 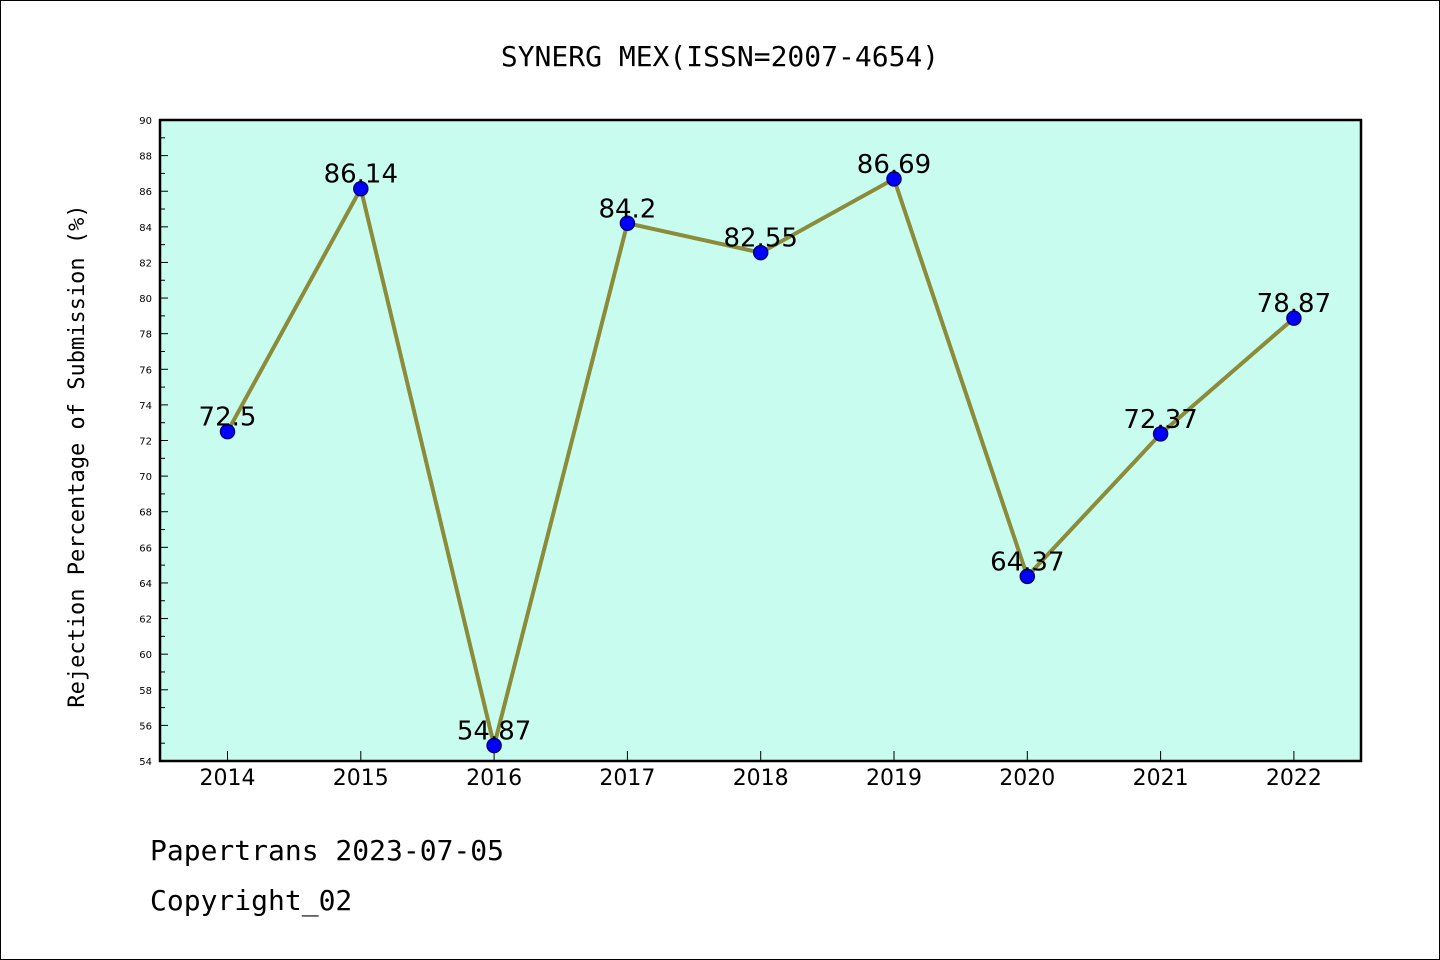 What do you see at coordinates (145, 762) in the screenshot?
I see `y-tick-label: 54` at bounding box center [145, 762].